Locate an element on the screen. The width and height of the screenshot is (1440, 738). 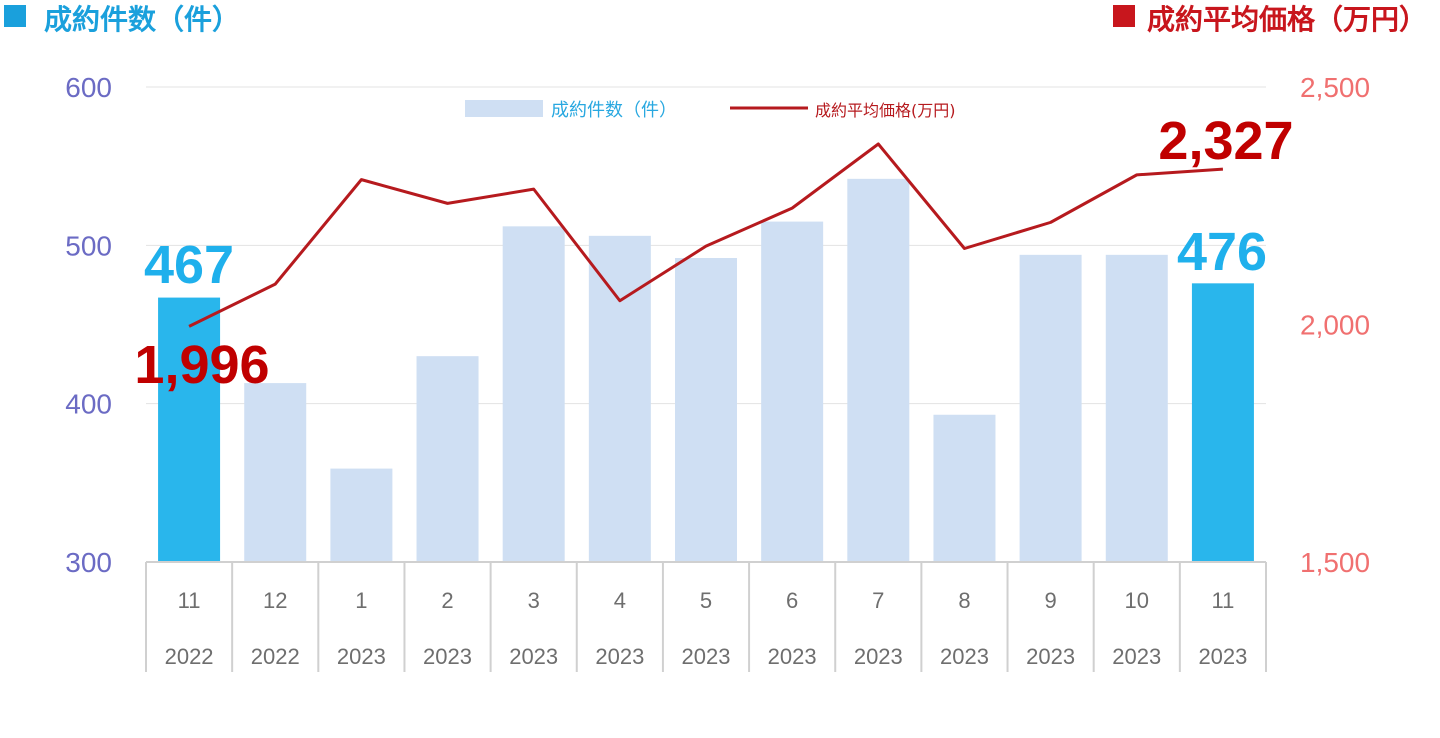
right-axis-ticks: 2,500 2,000 1,500 is located at coordinates (1335, 325).